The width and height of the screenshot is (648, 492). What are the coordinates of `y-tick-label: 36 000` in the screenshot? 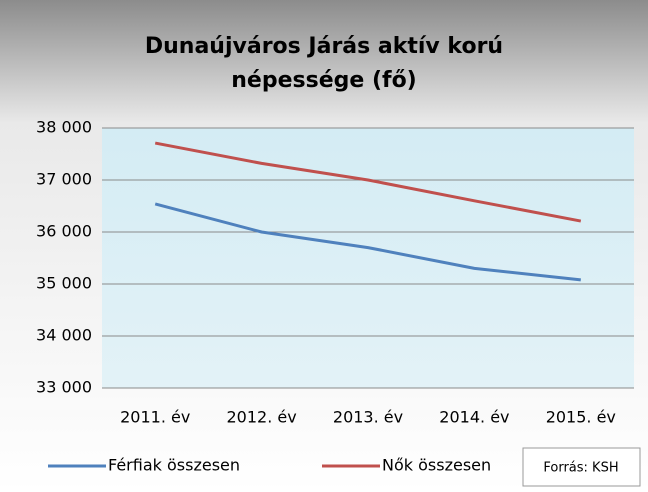 It's located at (64, 231).